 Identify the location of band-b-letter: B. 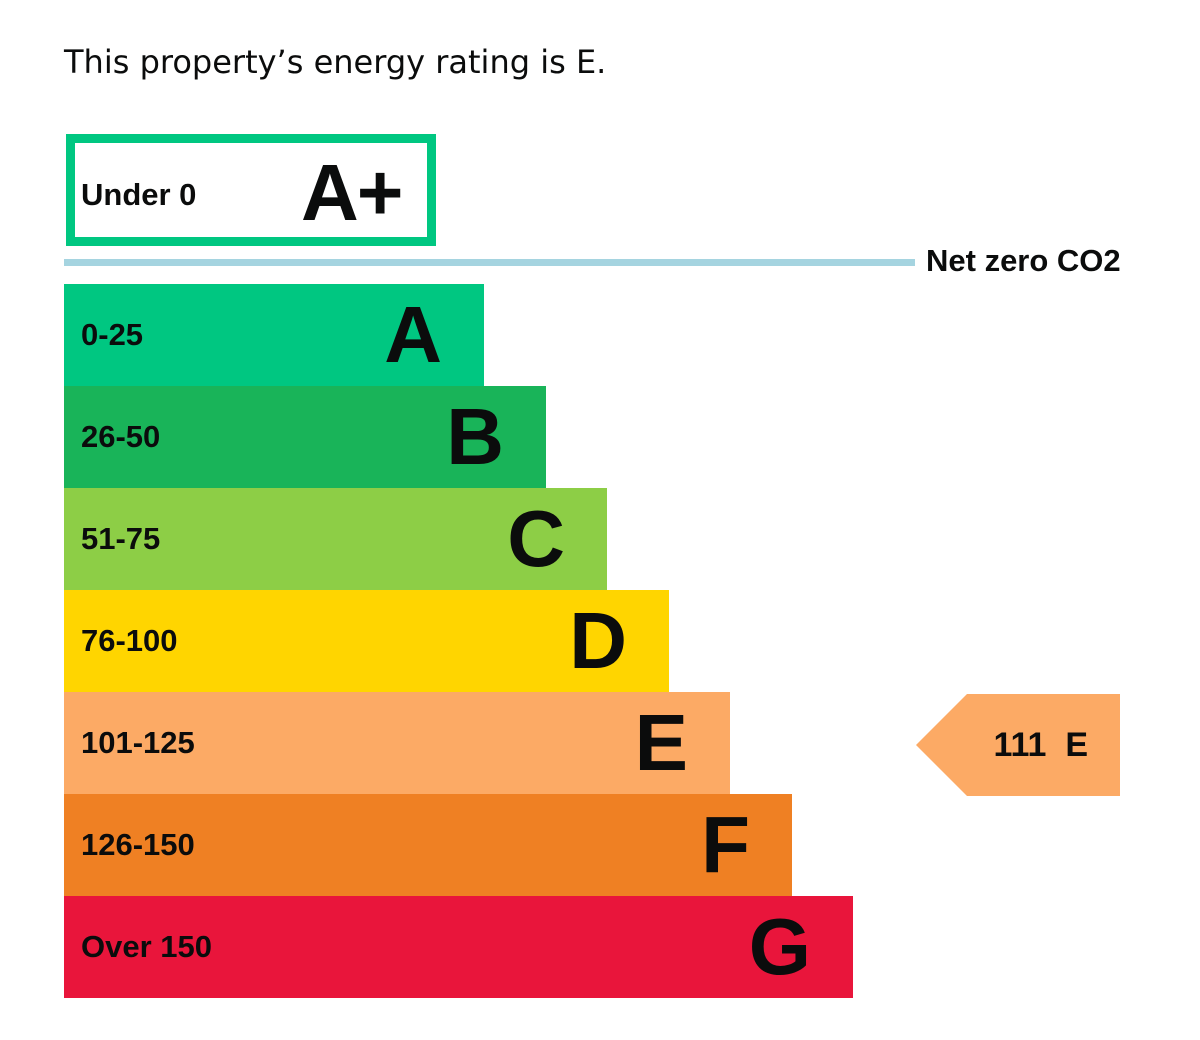
(475, 436).